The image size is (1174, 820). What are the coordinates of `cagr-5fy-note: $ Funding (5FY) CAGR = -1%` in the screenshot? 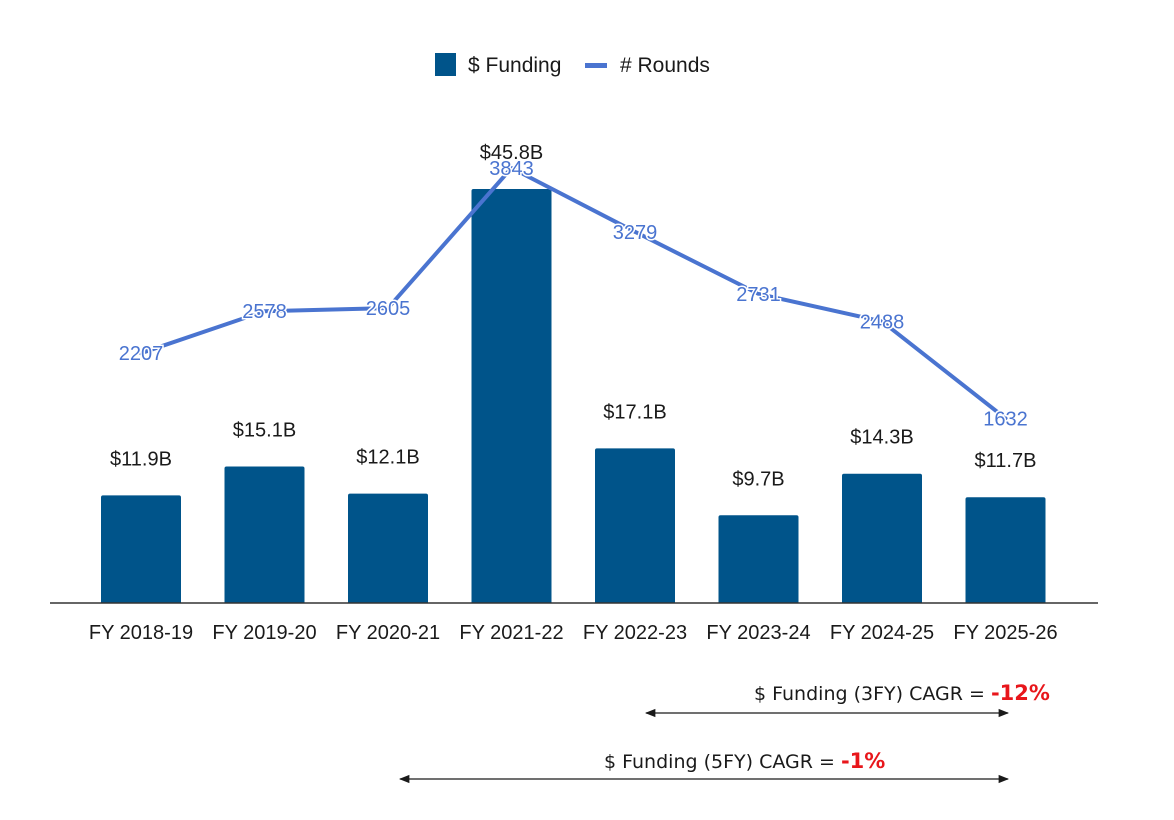 It's located at (744, 761).